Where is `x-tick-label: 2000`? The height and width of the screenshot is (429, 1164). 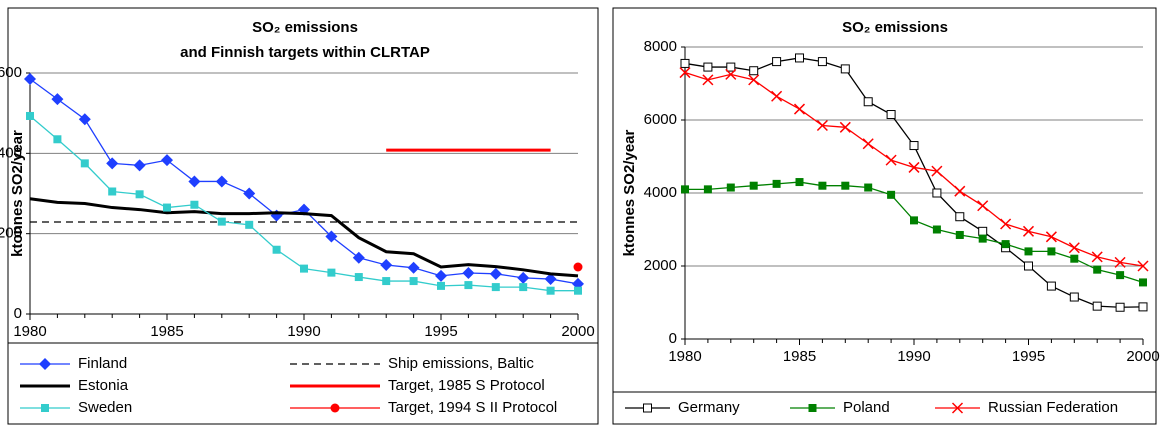
x-tick-label: 2000 is located at coordinates (577, 331).